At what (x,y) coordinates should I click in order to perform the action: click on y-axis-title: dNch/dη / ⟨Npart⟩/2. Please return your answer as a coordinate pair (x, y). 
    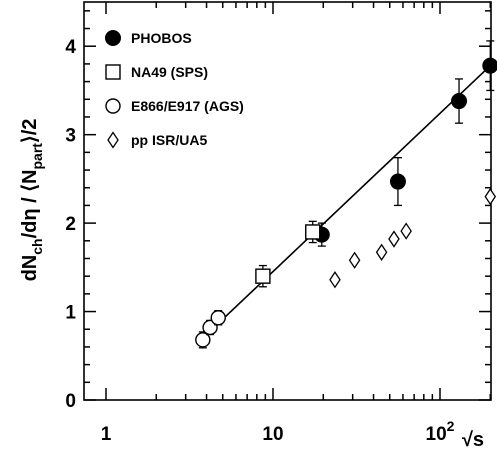
    Looking at the image, I should click on (32, 200).